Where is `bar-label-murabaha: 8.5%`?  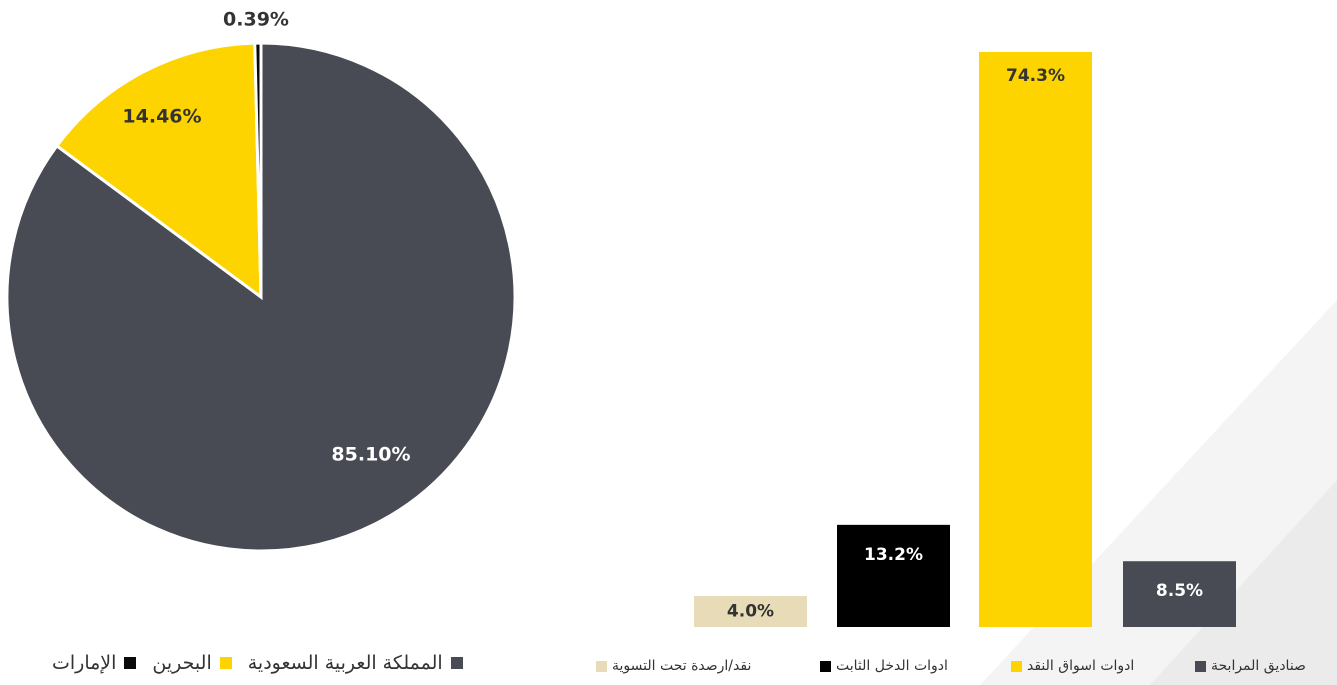 bar-label-murabaha: 8.5% is located at coordinates (1179, 591).